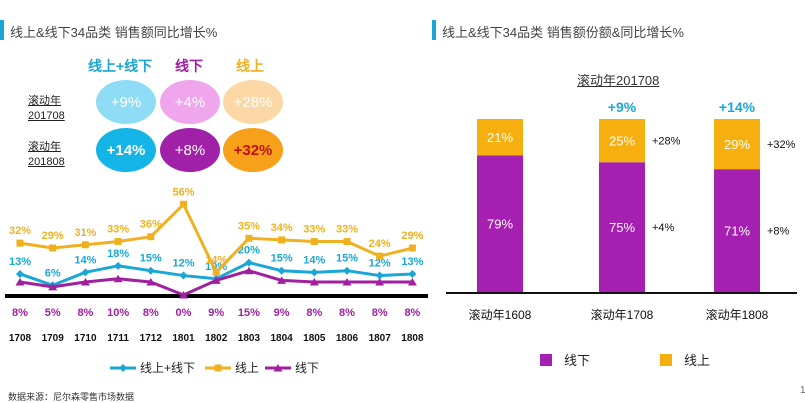 This screenshot has height=403, width=805. Describe the element at coordinates (151, 338) in the screenshot. I see `tick-1712: 1712` at that location.